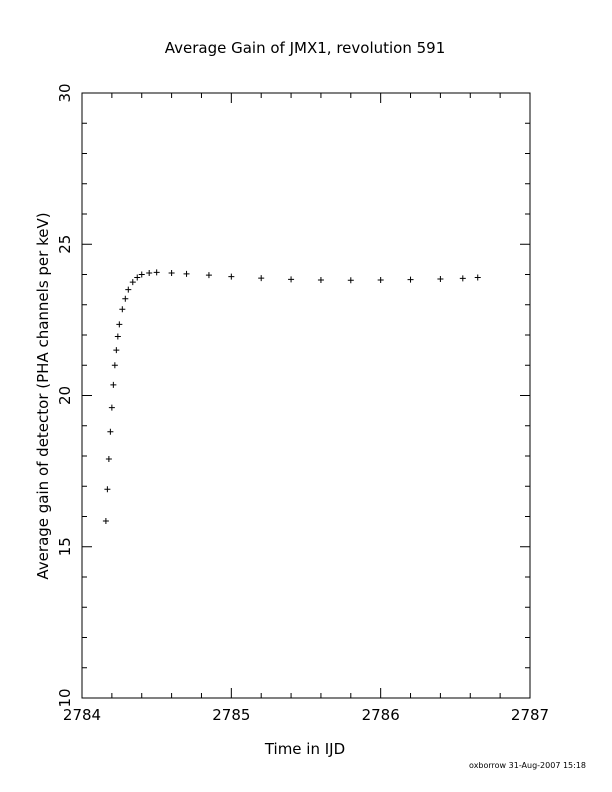 The width and height of the screenshot is (612, 792). I want to click on y-tick-labels: 10 15 20 25 30, so click(65, 395).